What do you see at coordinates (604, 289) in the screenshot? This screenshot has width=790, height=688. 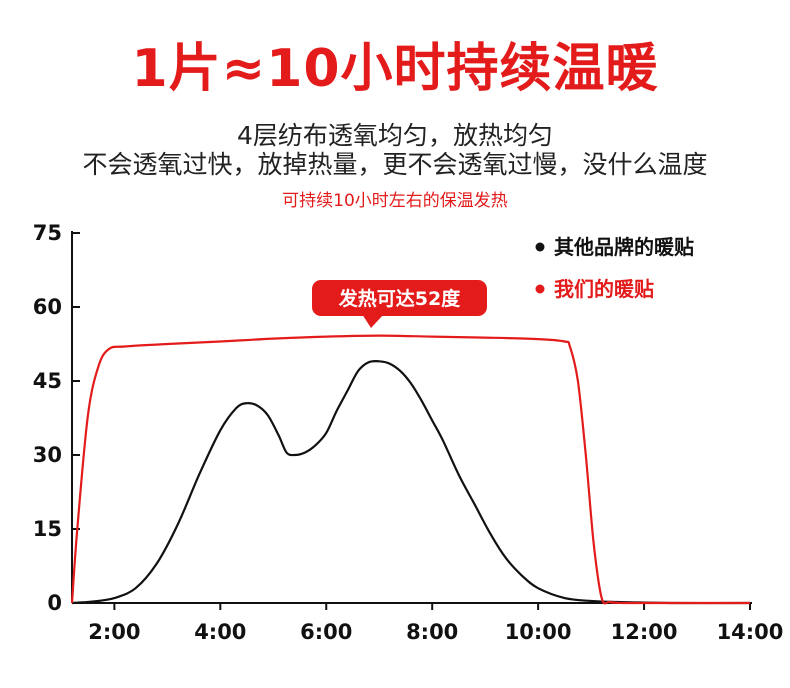 I see `legend-label: 我们的暖贴` at bounding box center [604, 289].